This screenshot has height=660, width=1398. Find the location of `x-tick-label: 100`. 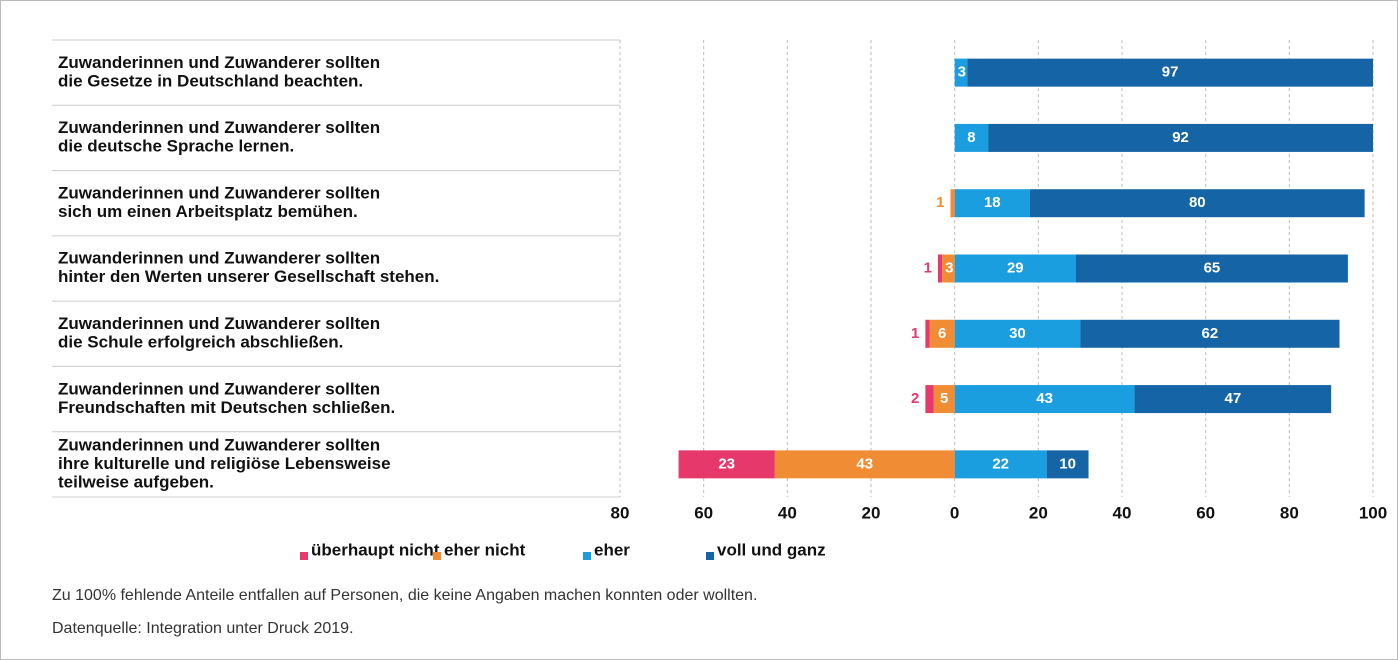

x-tick-label: 100 is located at coordinates (1373, 512).